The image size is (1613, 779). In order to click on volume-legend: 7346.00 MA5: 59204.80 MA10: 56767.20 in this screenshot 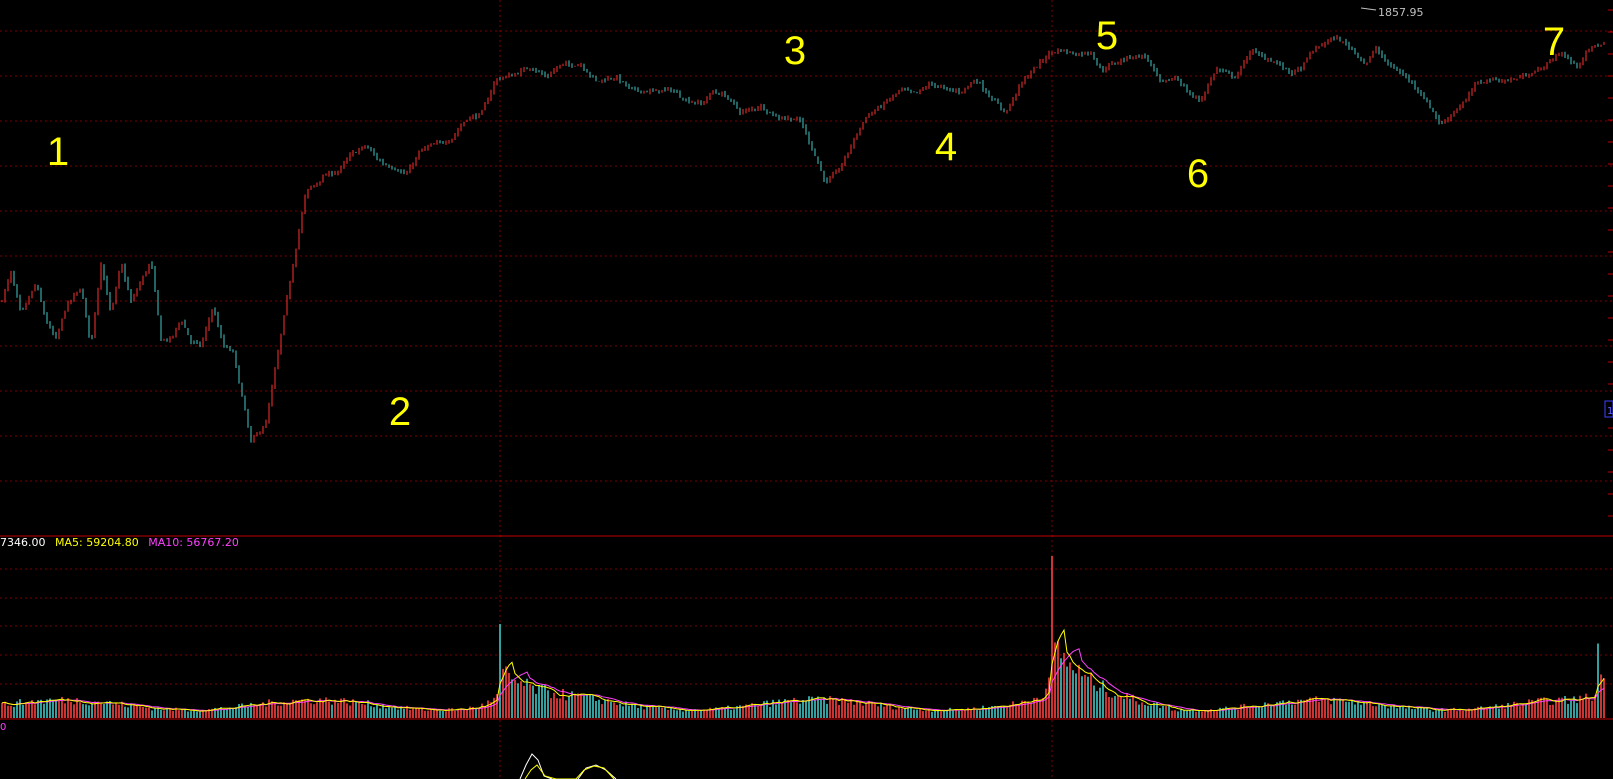, I will do `click(122, 542)`.